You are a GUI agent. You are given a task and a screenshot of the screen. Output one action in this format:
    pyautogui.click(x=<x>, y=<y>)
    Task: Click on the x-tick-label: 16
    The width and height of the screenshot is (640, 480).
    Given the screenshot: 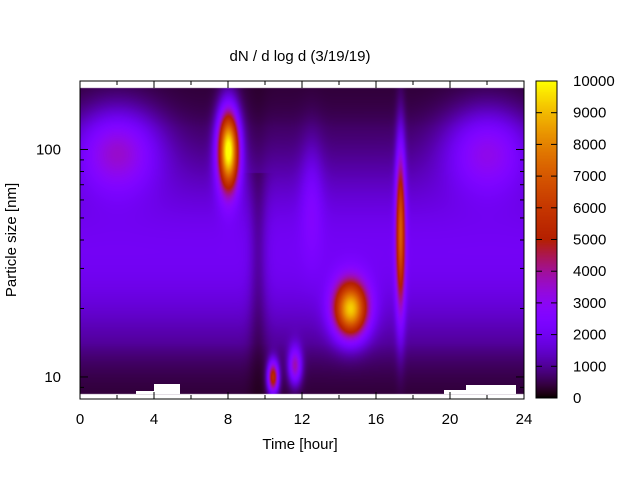 What is the action you would take?
    pyautogui.click(x=376, y=419)
    